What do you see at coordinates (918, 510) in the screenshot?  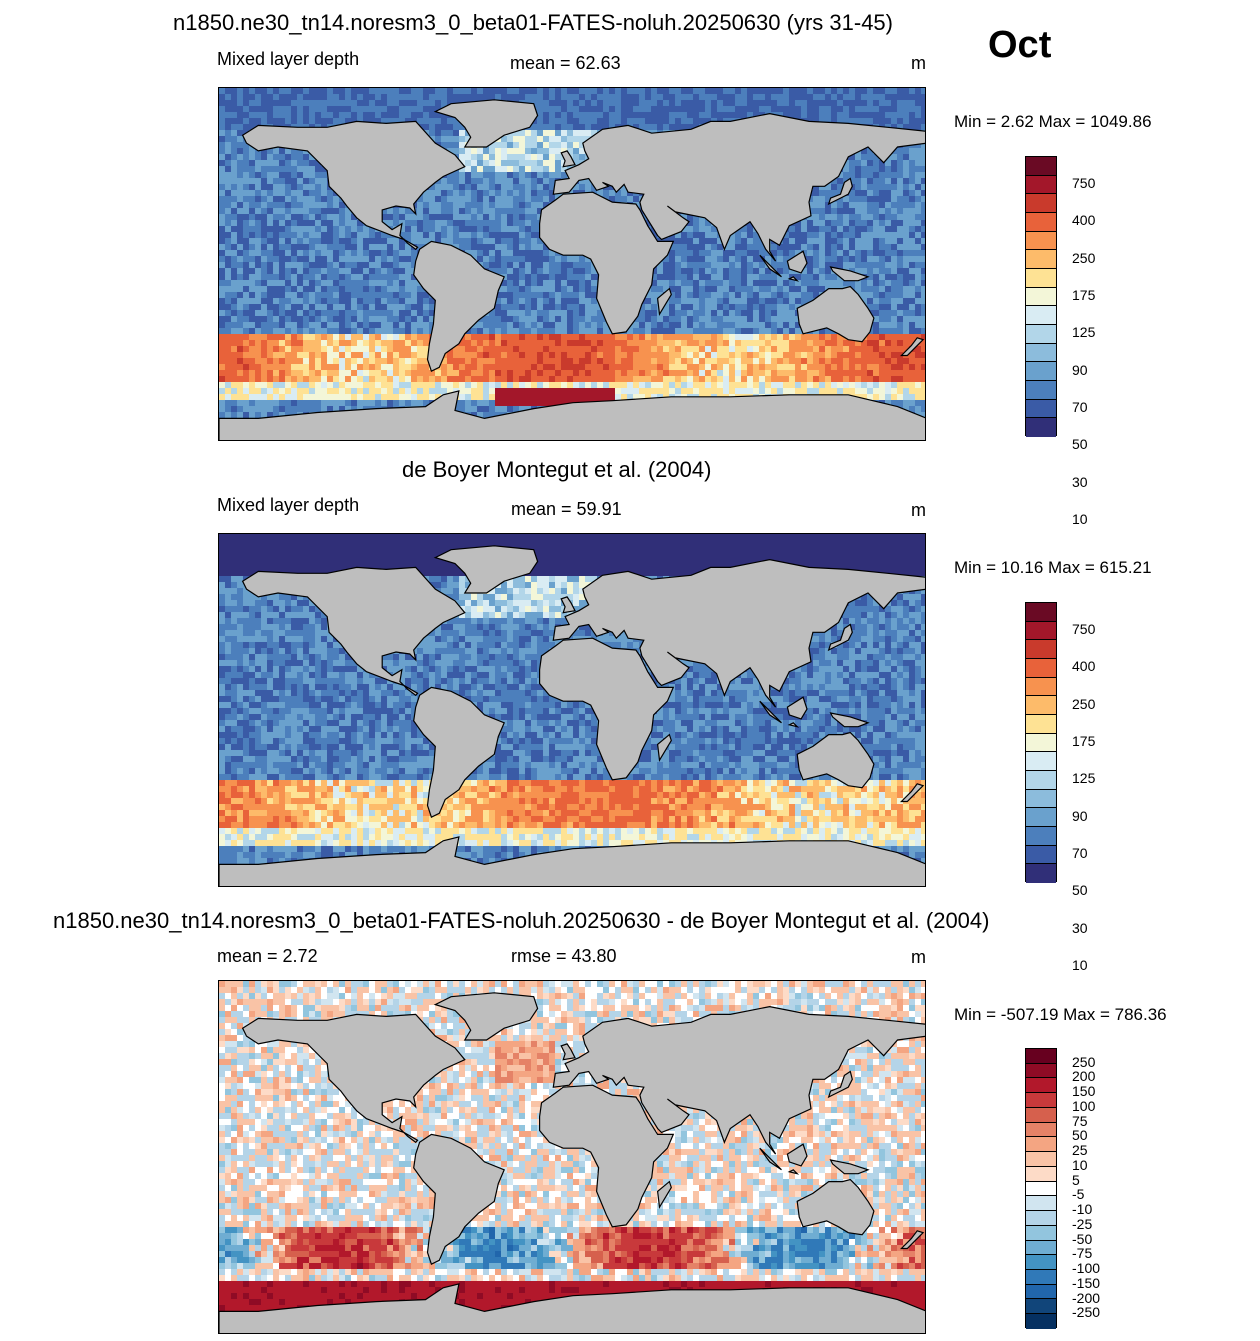 I see `panel2-units: m` at bounding box center [918, 510].